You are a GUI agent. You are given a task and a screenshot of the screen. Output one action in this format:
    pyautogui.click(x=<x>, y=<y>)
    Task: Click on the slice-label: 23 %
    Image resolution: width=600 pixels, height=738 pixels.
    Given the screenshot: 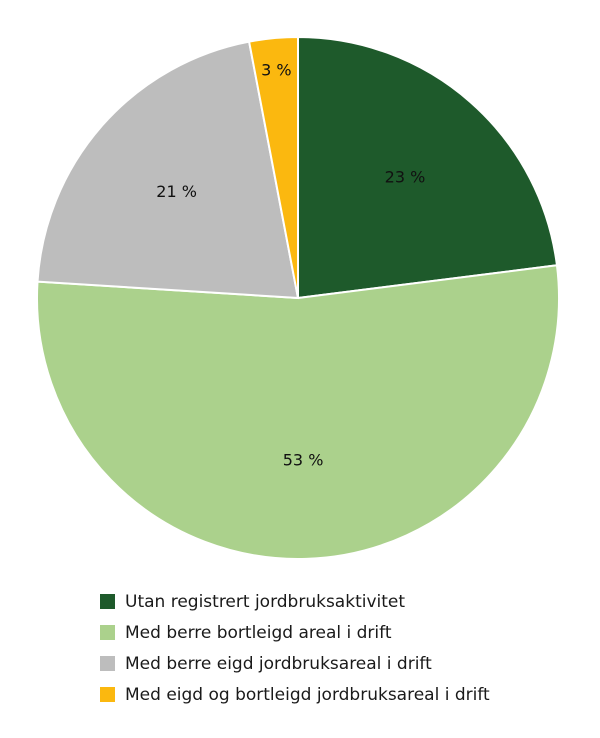 What is the action you would take?
    pyautogui.click(x=405, y=177)
    